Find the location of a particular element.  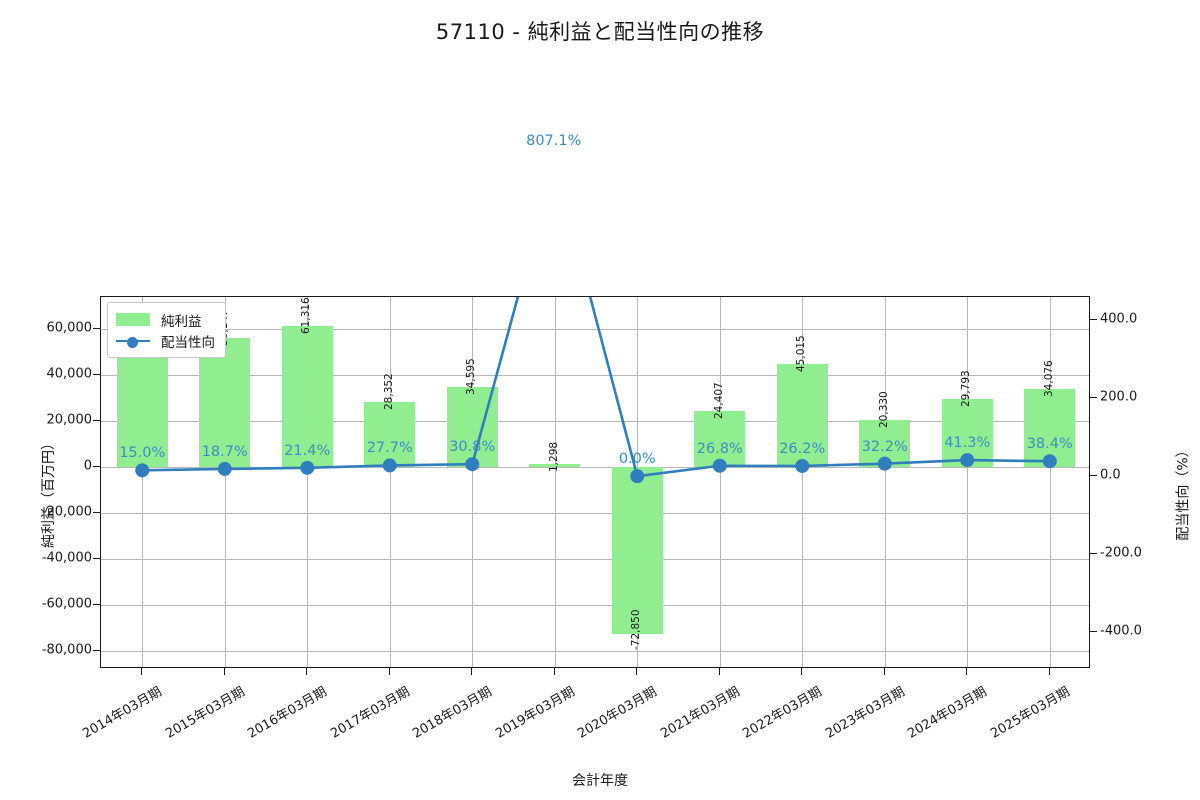

legend-item-payout-ratio: 配当性向 is located at coordinates (165, 340).